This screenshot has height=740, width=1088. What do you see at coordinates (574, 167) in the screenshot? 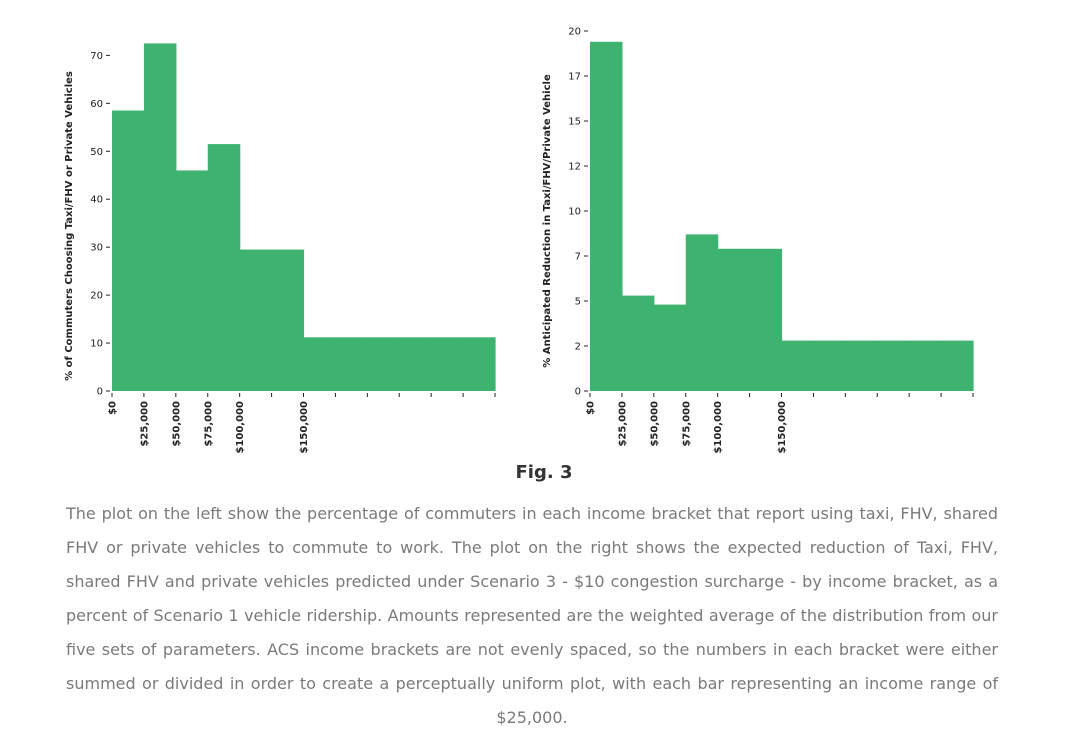
I see `y-tick-label: 12` at bounding box center [574, 167].